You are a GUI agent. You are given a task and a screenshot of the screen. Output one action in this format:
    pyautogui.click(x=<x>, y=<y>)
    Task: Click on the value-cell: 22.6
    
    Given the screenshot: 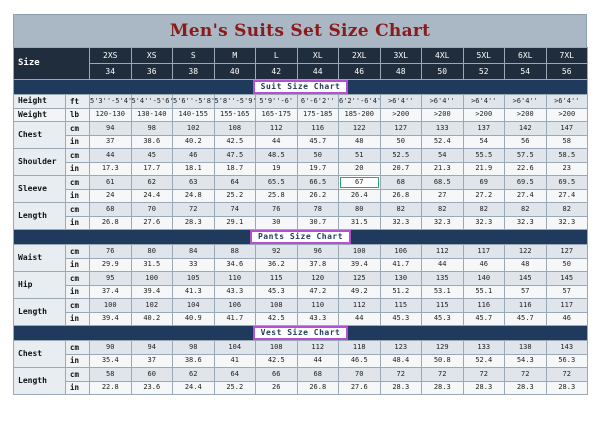 What is the action you would take?
    pyautogui.click(x=525, y=168)
    